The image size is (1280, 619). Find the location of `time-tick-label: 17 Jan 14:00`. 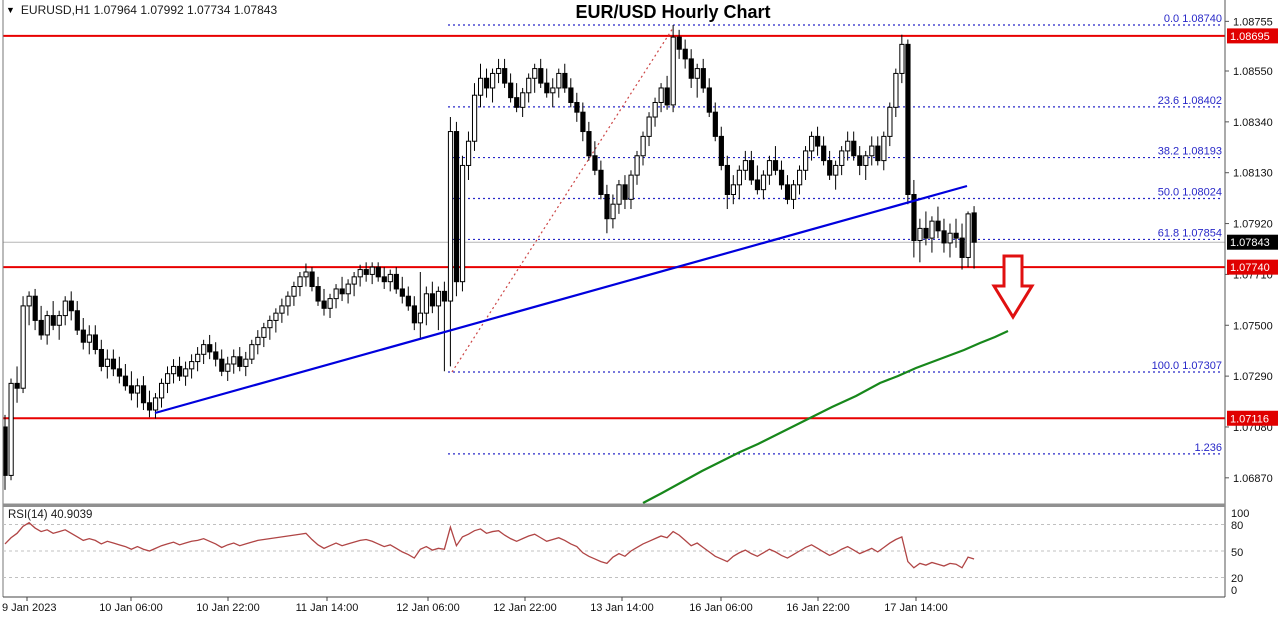

time-tick-label: 17 Jan 14:00 is located at coordinates (916, 608).